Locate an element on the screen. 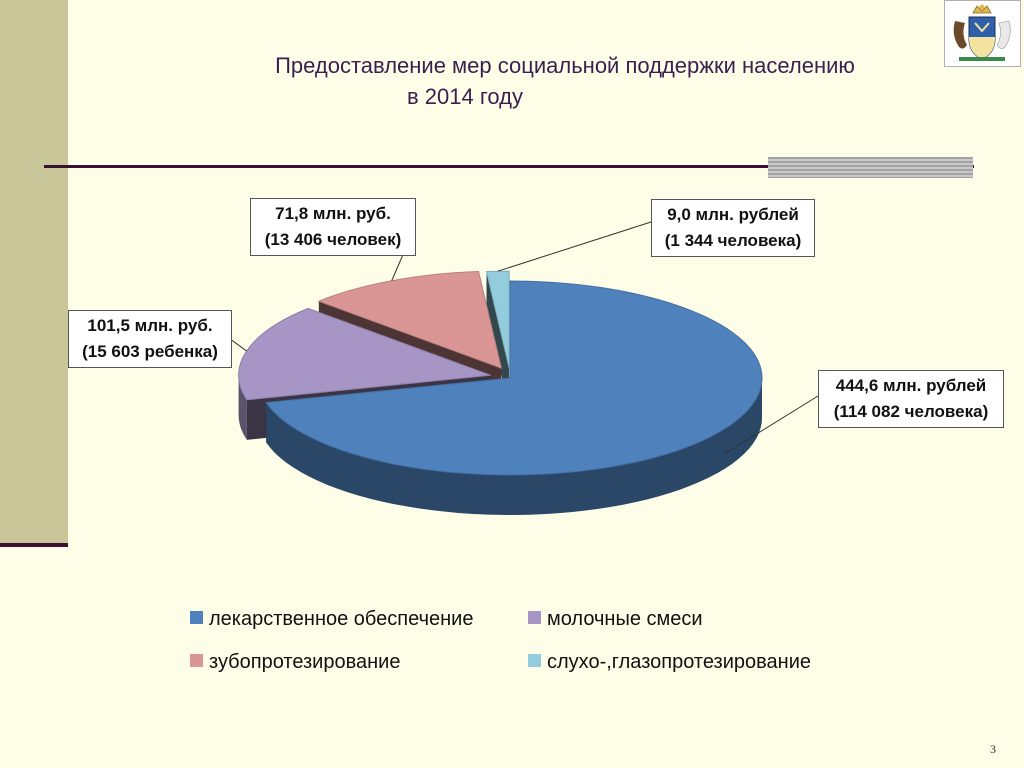  legend-label-medicines: лекарственное обеспечение is located at coordinates (341, 619).